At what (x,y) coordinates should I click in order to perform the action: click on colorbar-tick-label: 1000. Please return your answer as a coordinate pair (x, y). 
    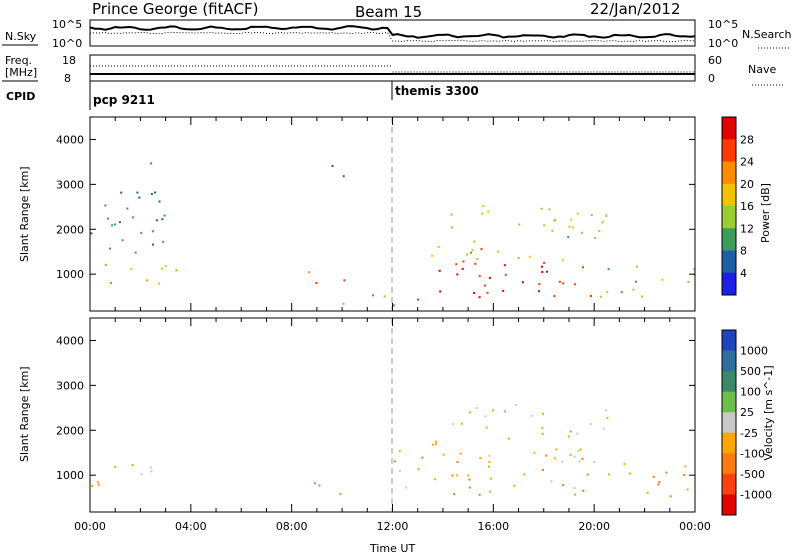
    Looking at the image, I should click on (754, 351).